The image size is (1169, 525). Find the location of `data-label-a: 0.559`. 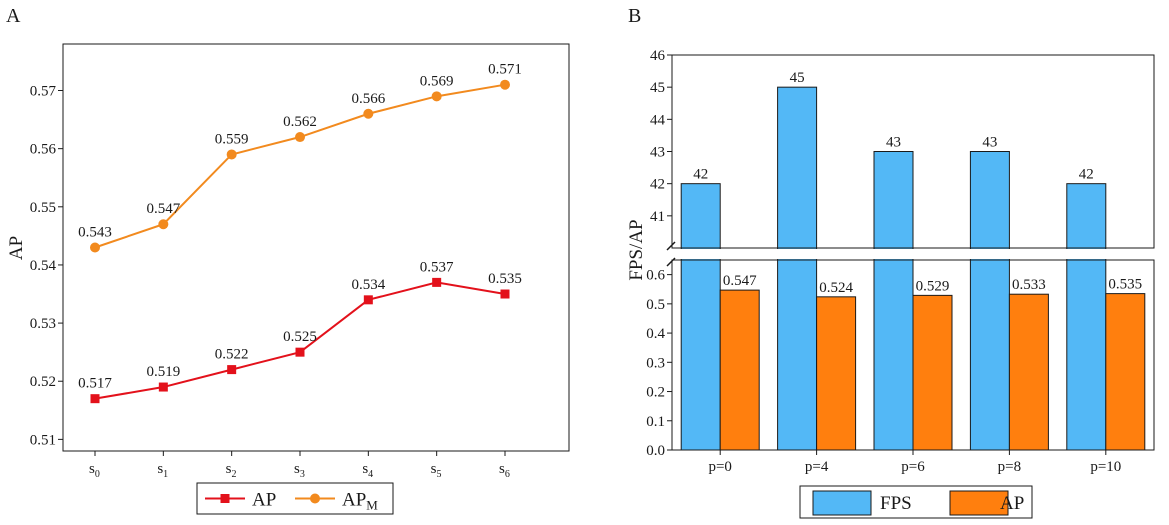

data-label-a: 0.559 is located at coordinates (232, 139).